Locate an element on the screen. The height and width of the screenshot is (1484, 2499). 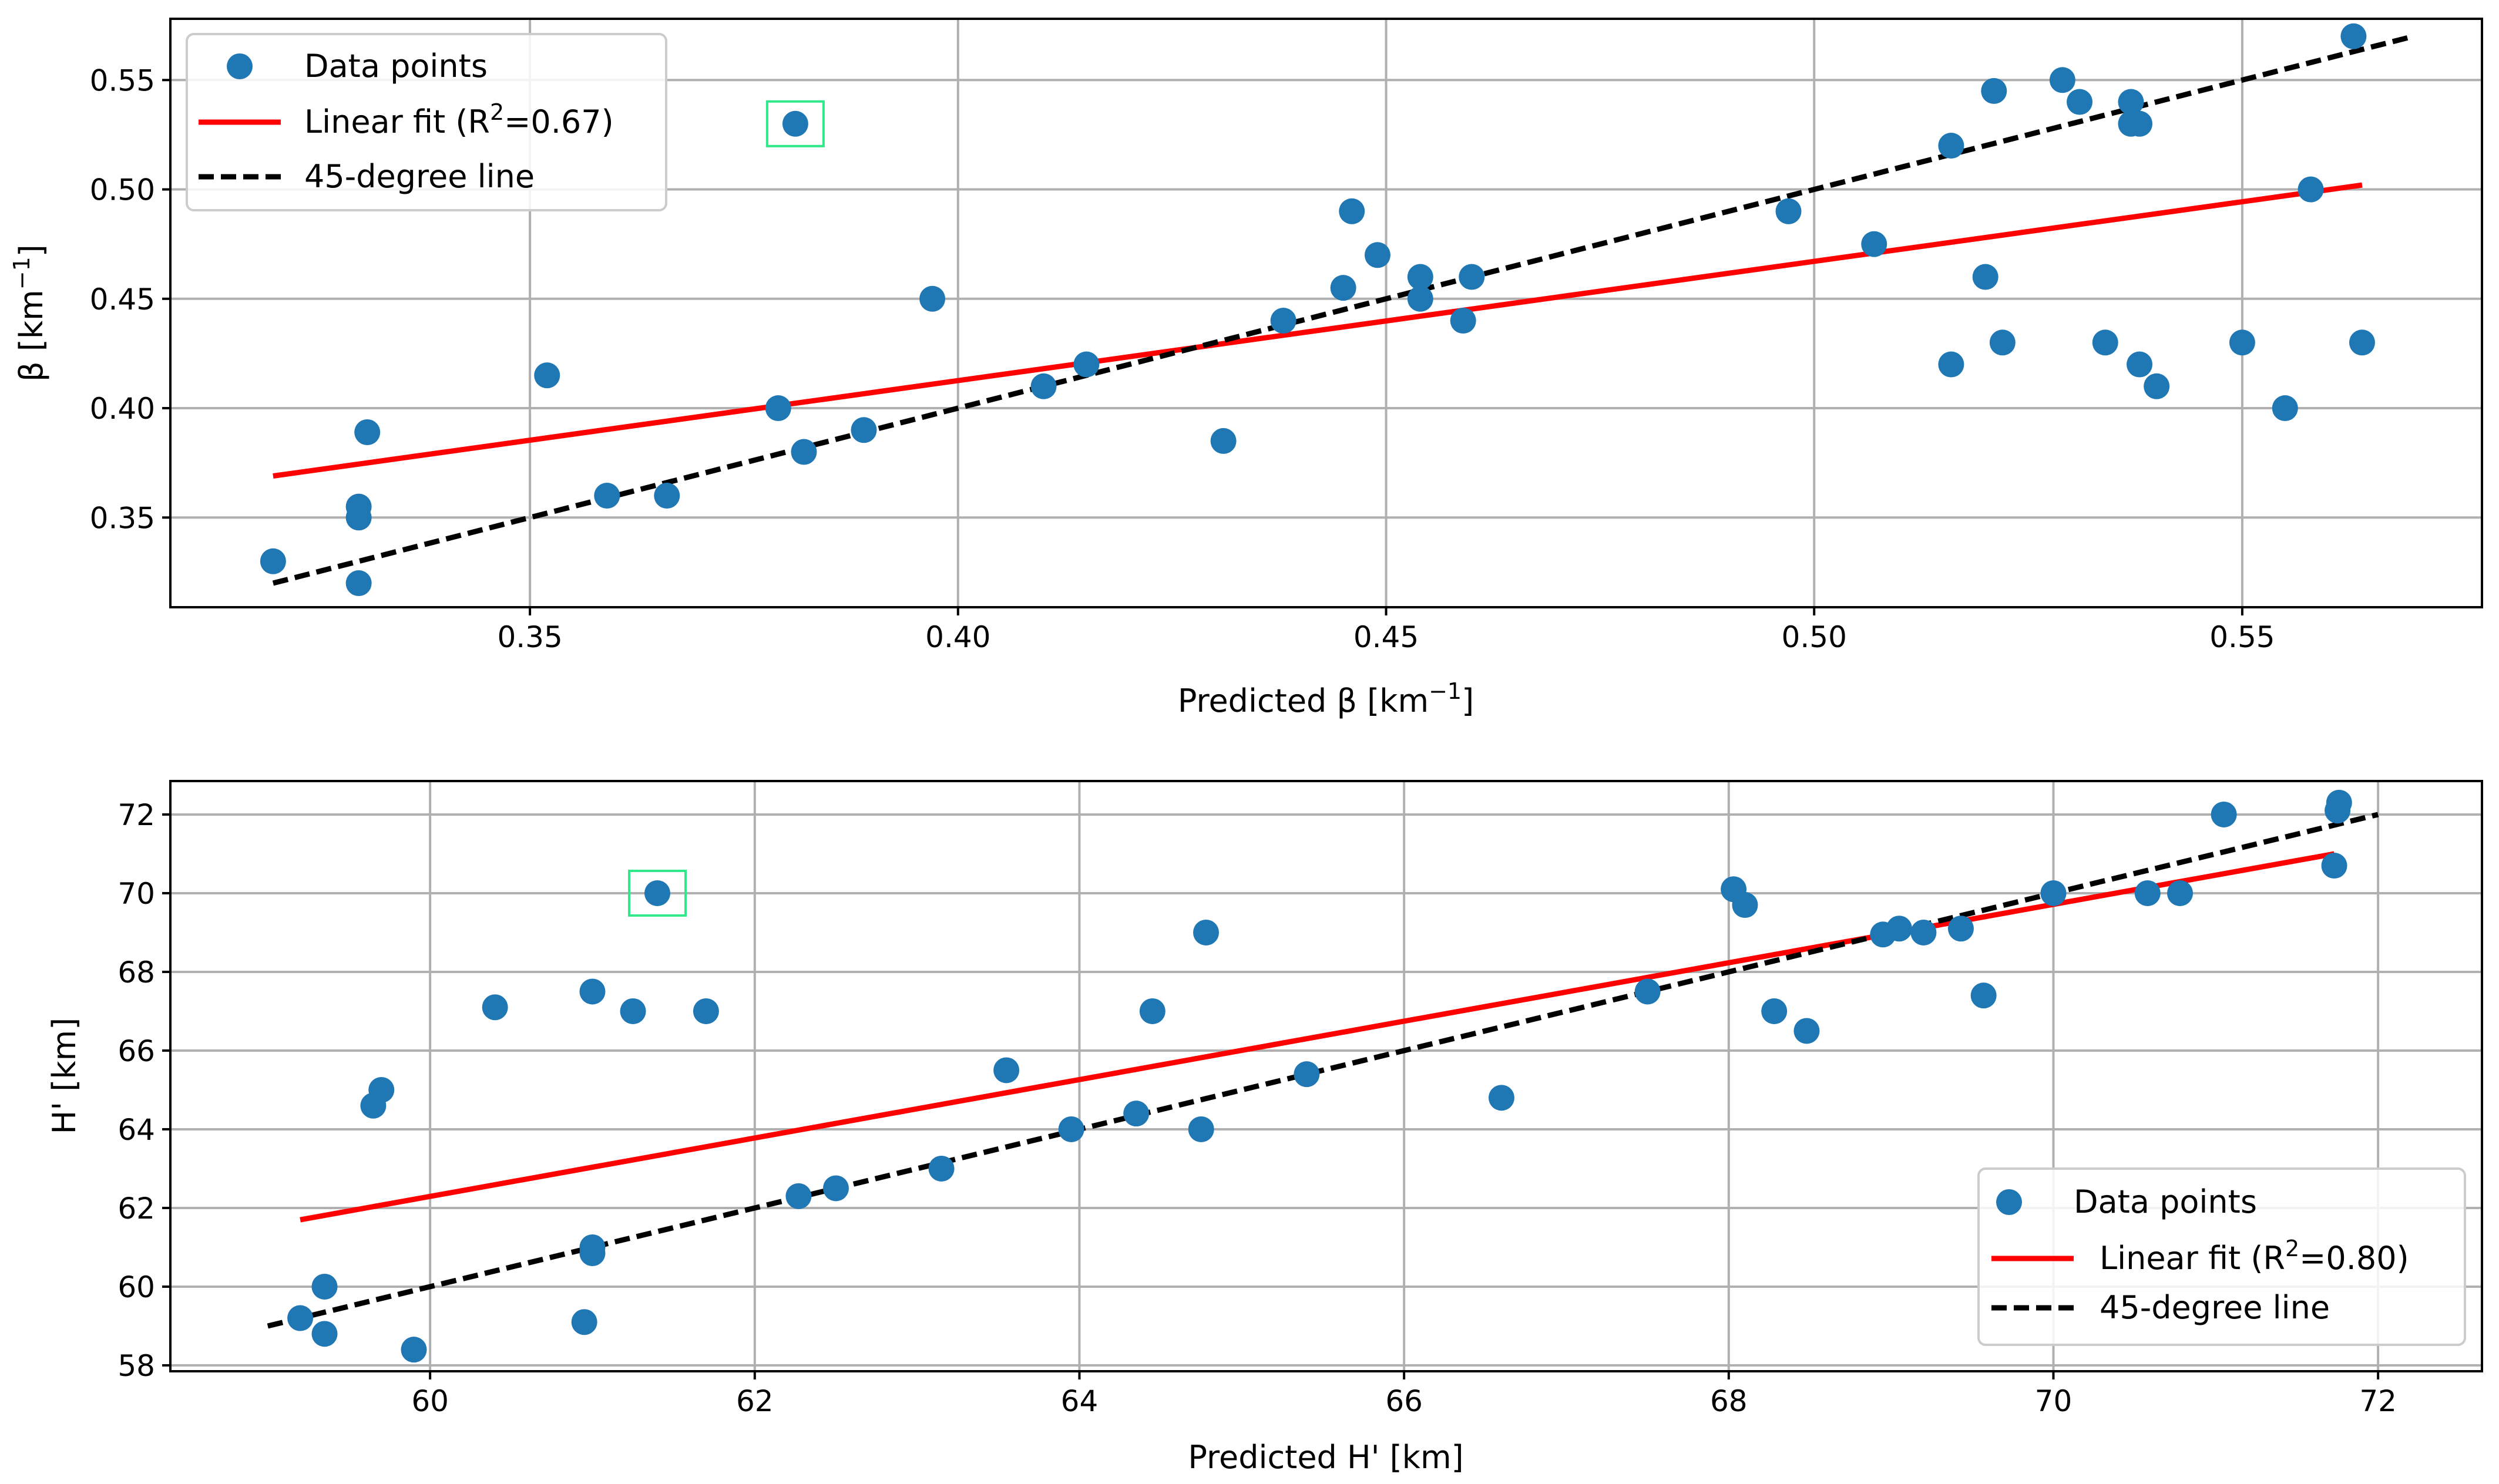
x-tick-label: 70 is located at coordinates (2054, 1401).